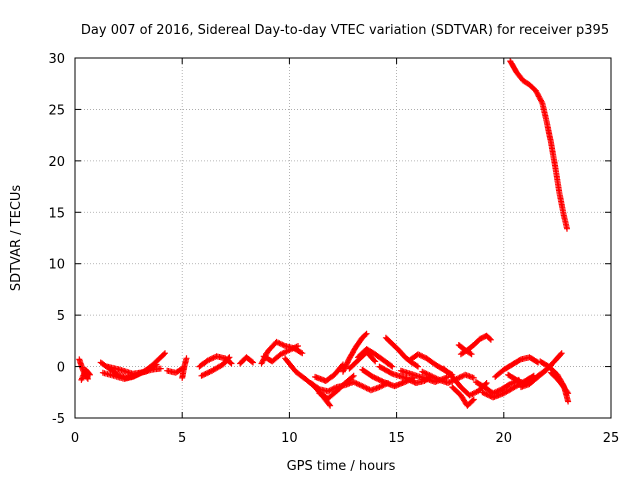 The height and width of the screenshot is (480, 640). What do you see at coordinates (182, 438) in the screenshot?
I see `x-tick-label: 5` at bounding box center [182, 438].